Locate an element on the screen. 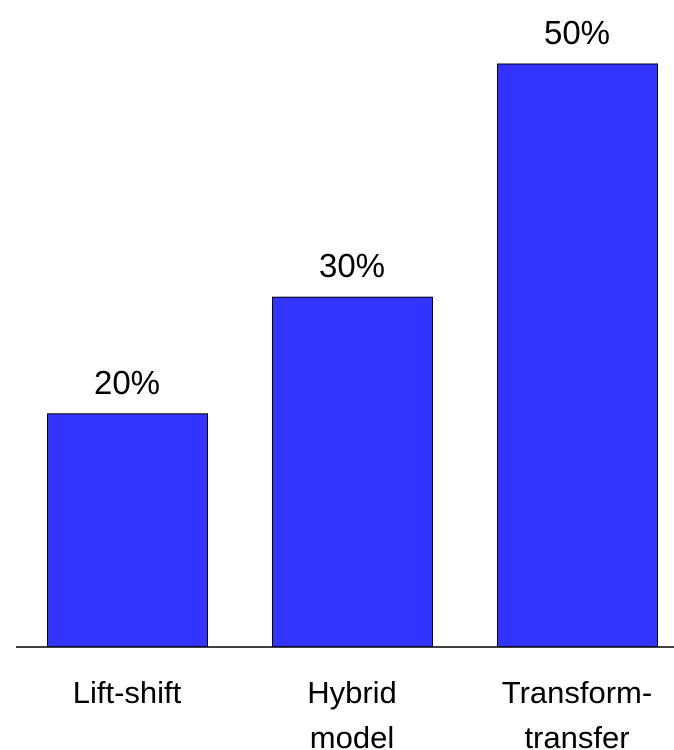 The width and height of the screenshot is (674, 750). category-label-1: Lift-shift is located at coordinates (127, 692).